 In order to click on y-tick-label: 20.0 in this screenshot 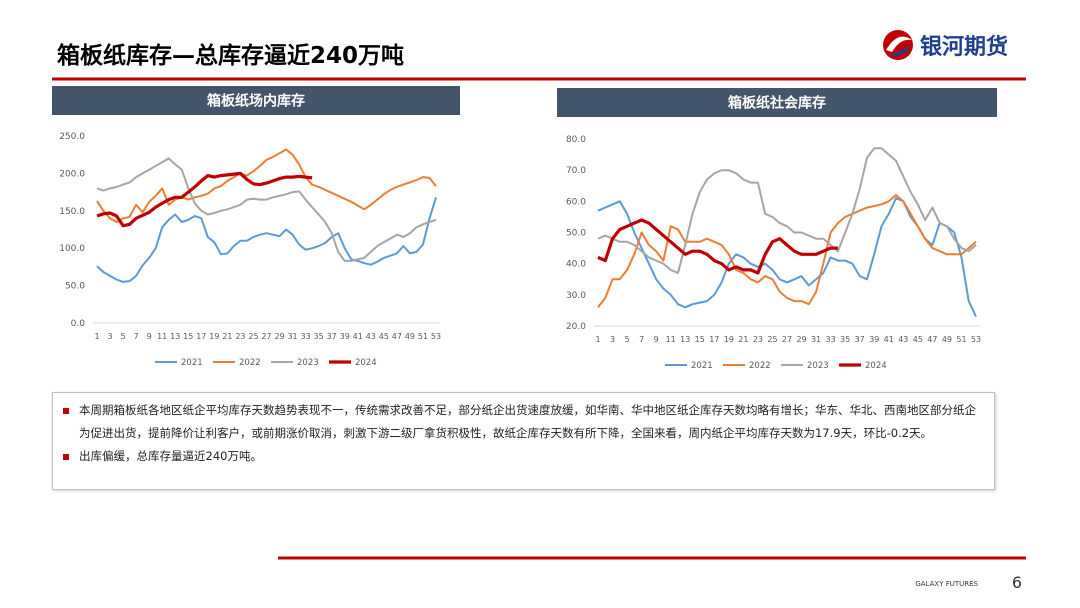, I will do `click(576, 327)`.